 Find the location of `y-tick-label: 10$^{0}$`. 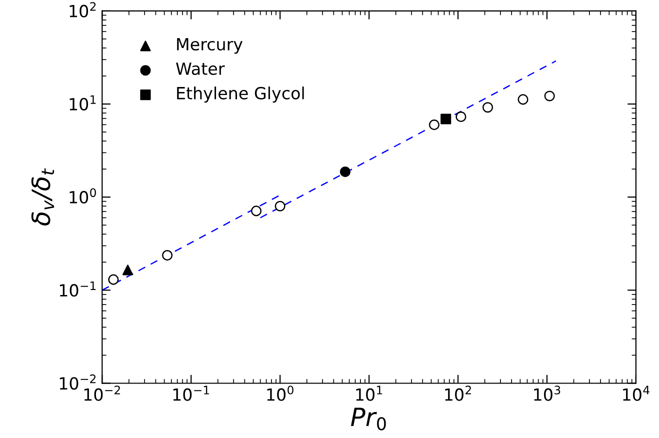

y-tick-label: 10$^{0}$ is located at coordinates (83, 196).